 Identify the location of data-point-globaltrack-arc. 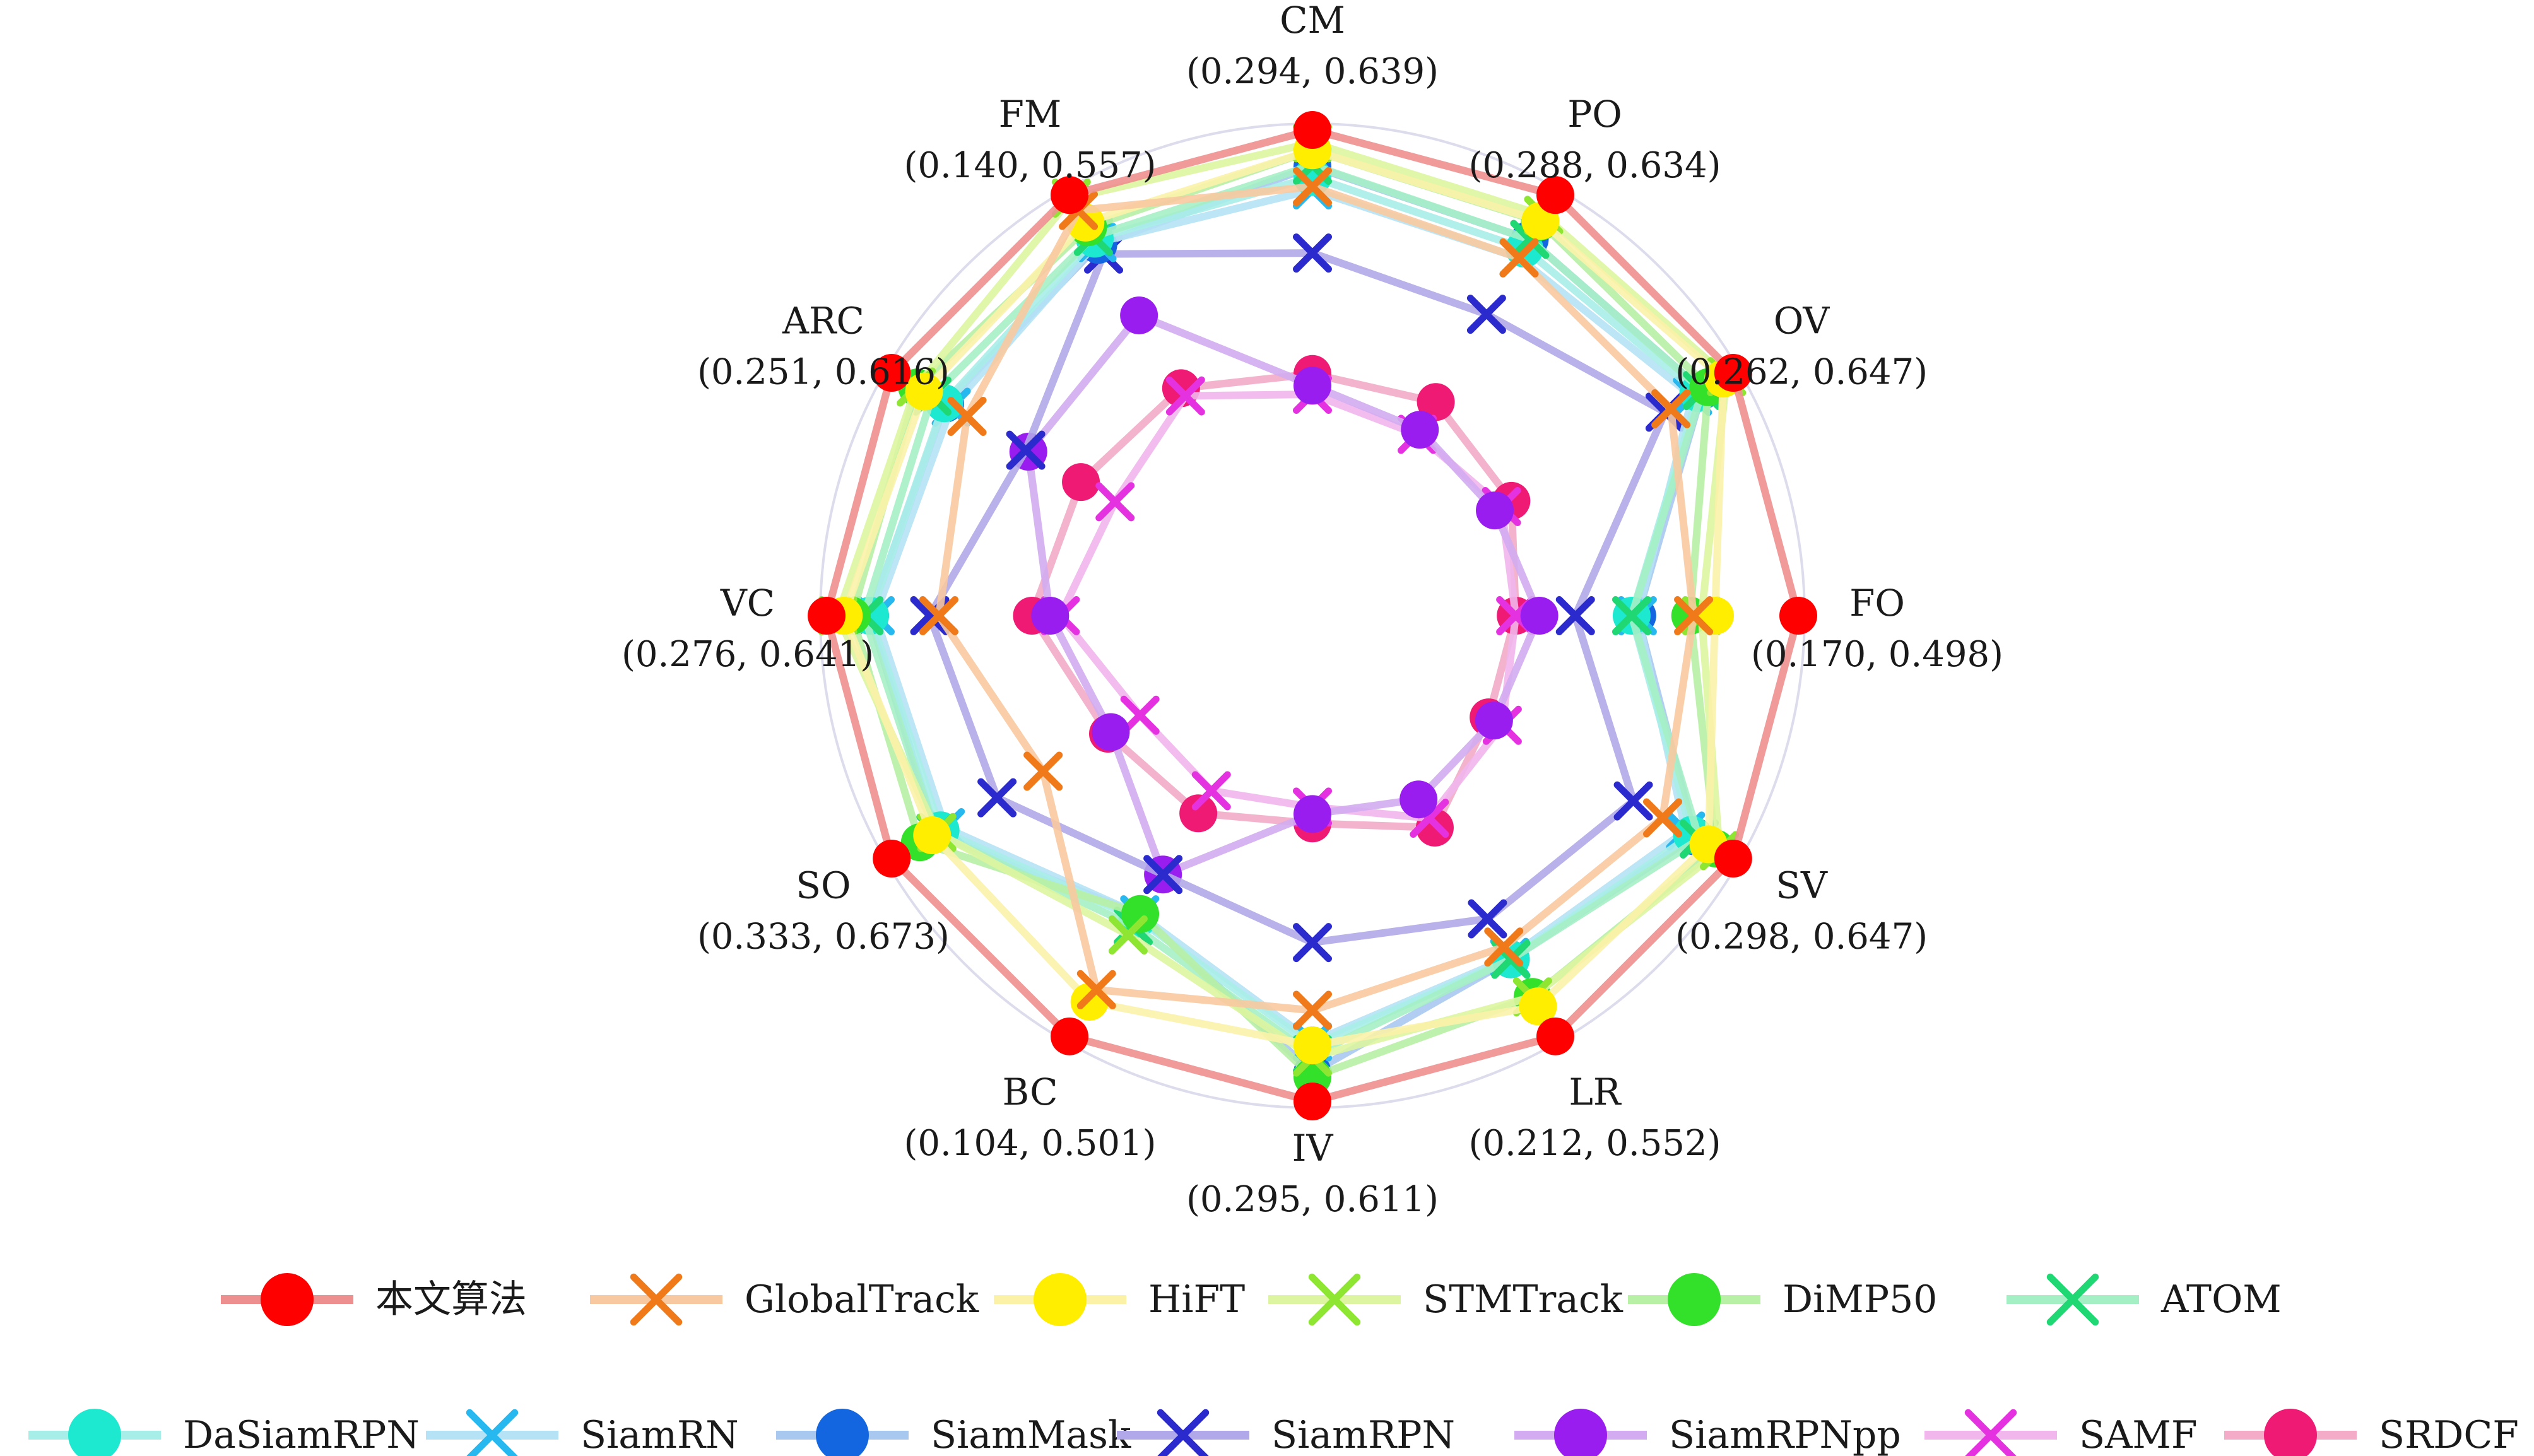
(967, 416).